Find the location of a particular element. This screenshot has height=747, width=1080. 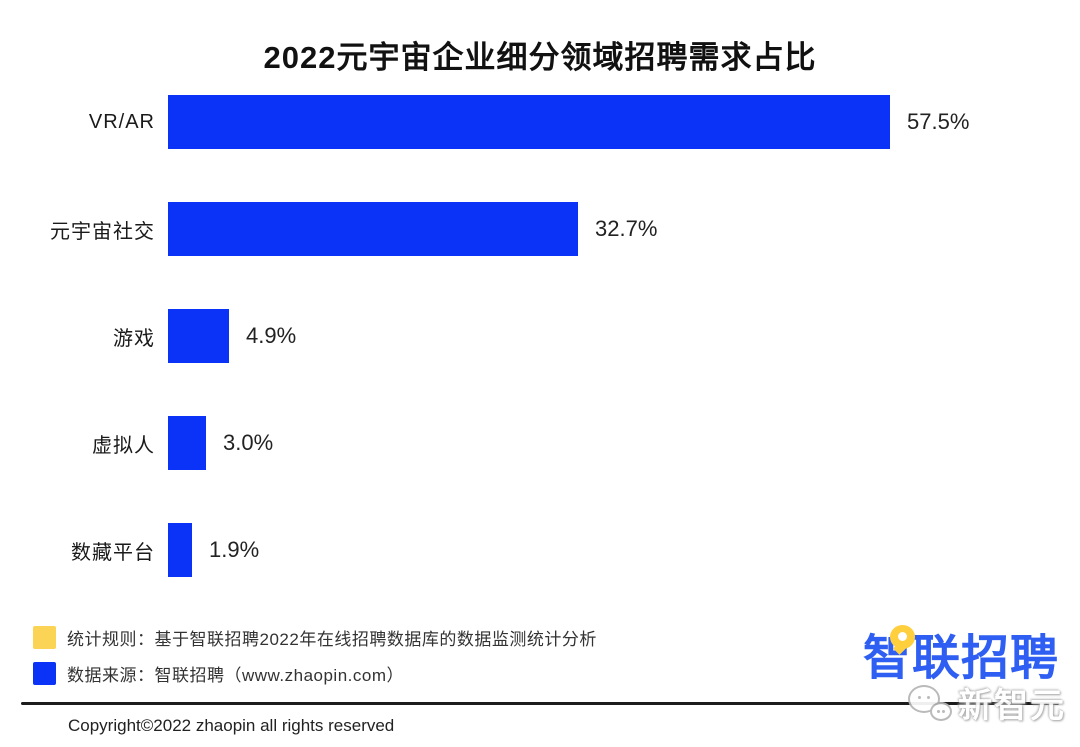

legend-label: 数据来源：智联招聘（www.zhaopin.com） is located at coordinates (236, 675).